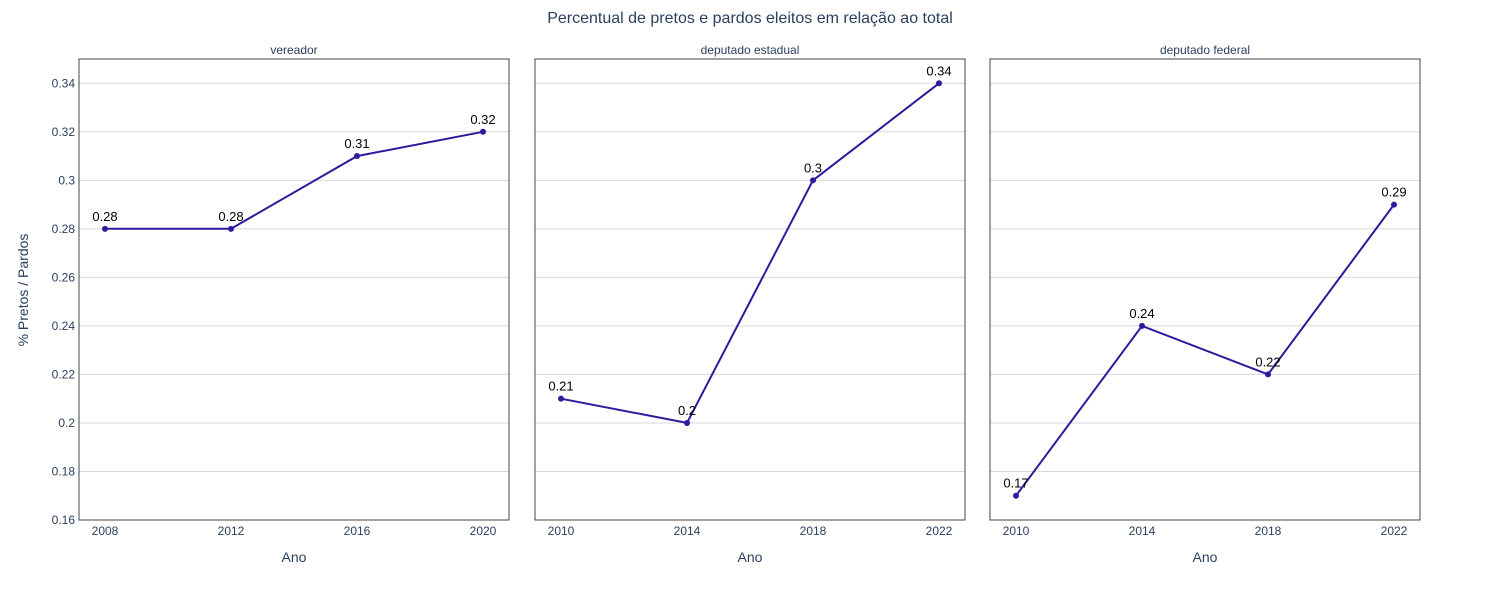 The image size is (1500, 600). What do you see at coordinates (482, 119) in the screenshot?
I see `data-label: 0.32` at bounding box center [482, 119].